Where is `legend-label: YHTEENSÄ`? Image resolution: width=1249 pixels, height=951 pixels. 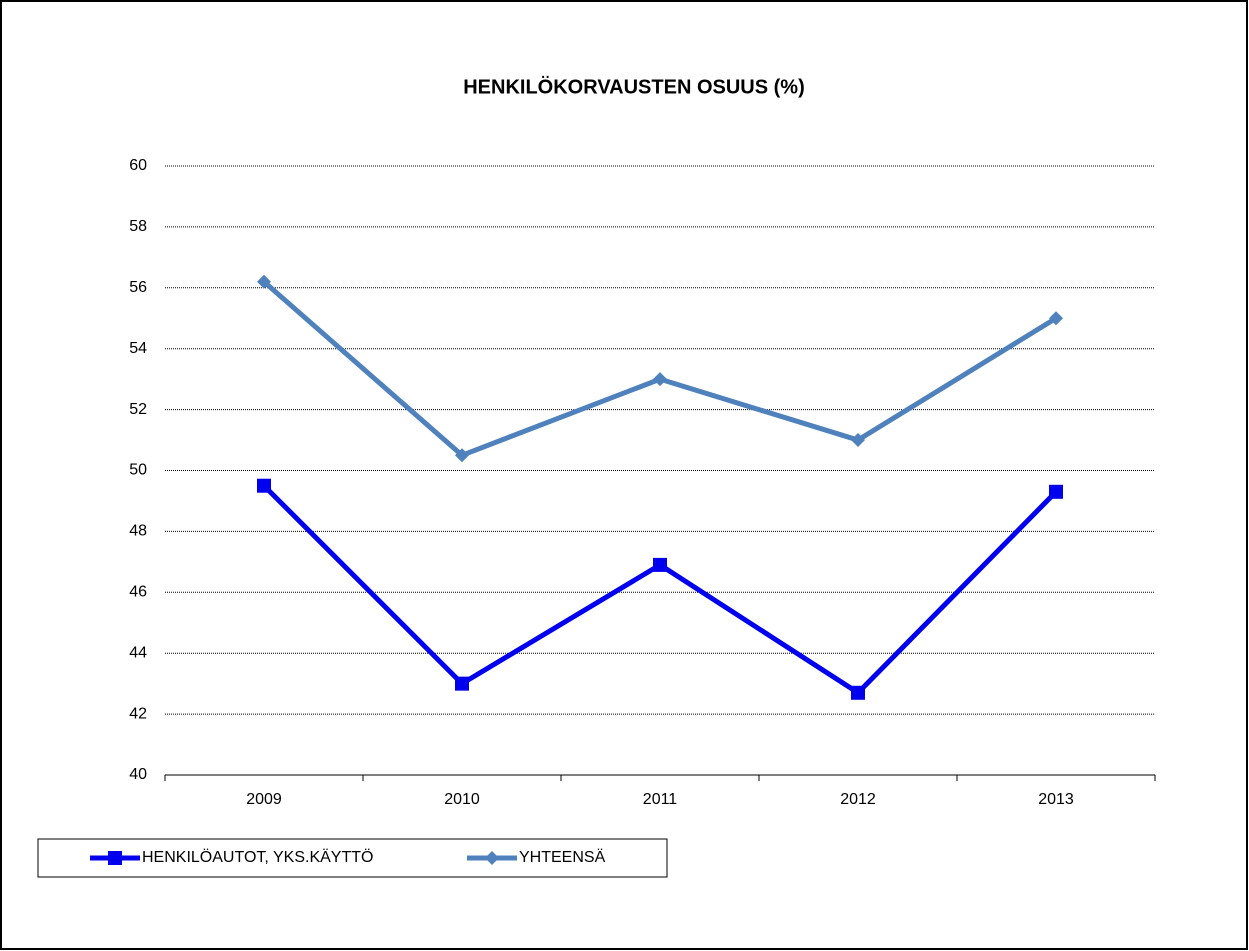
legend-label: YHTEENSÄ is located at coordinates (562, 857).